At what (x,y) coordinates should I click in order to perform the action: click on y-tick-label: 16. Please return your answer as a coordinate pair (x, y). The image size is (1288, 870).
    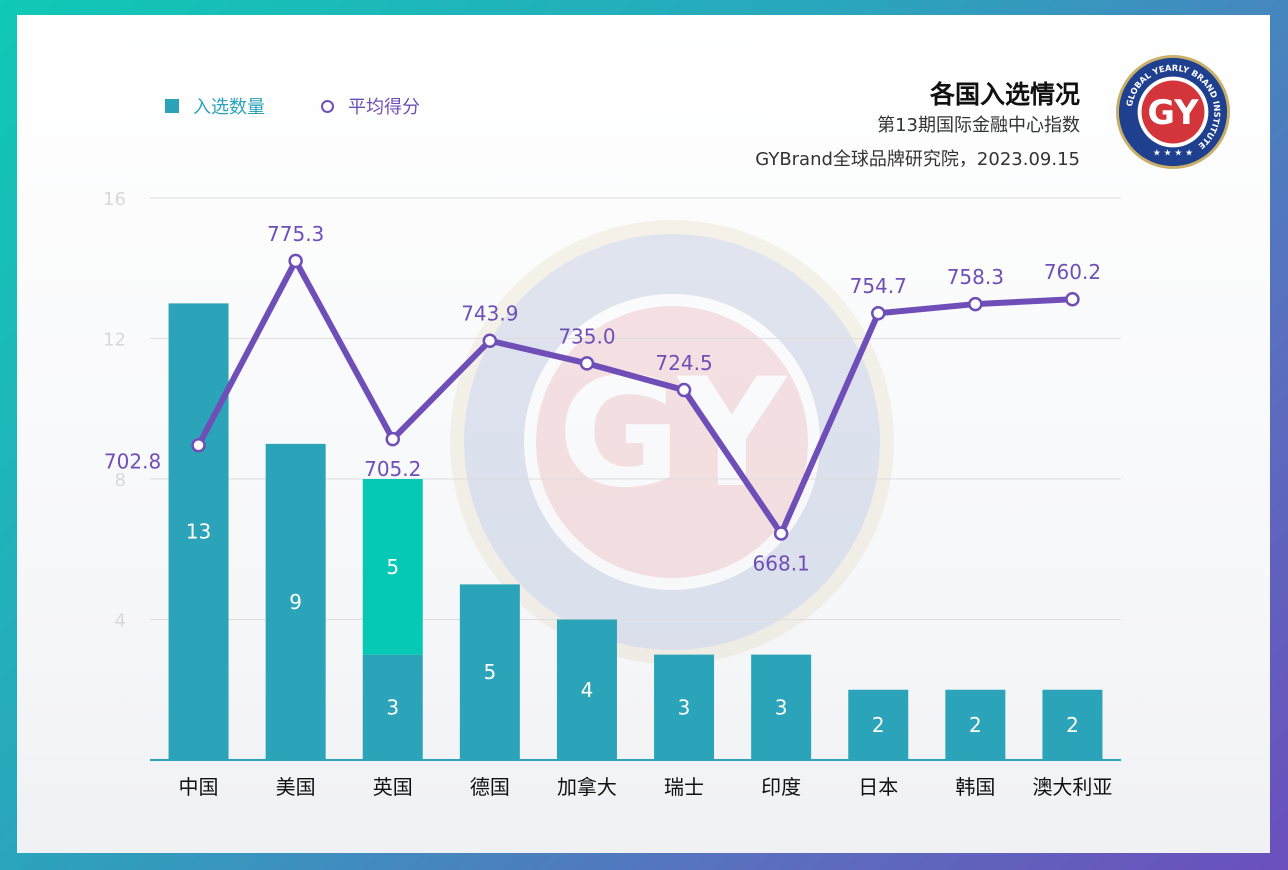
    Looking at the image, I should click on (114, 199).